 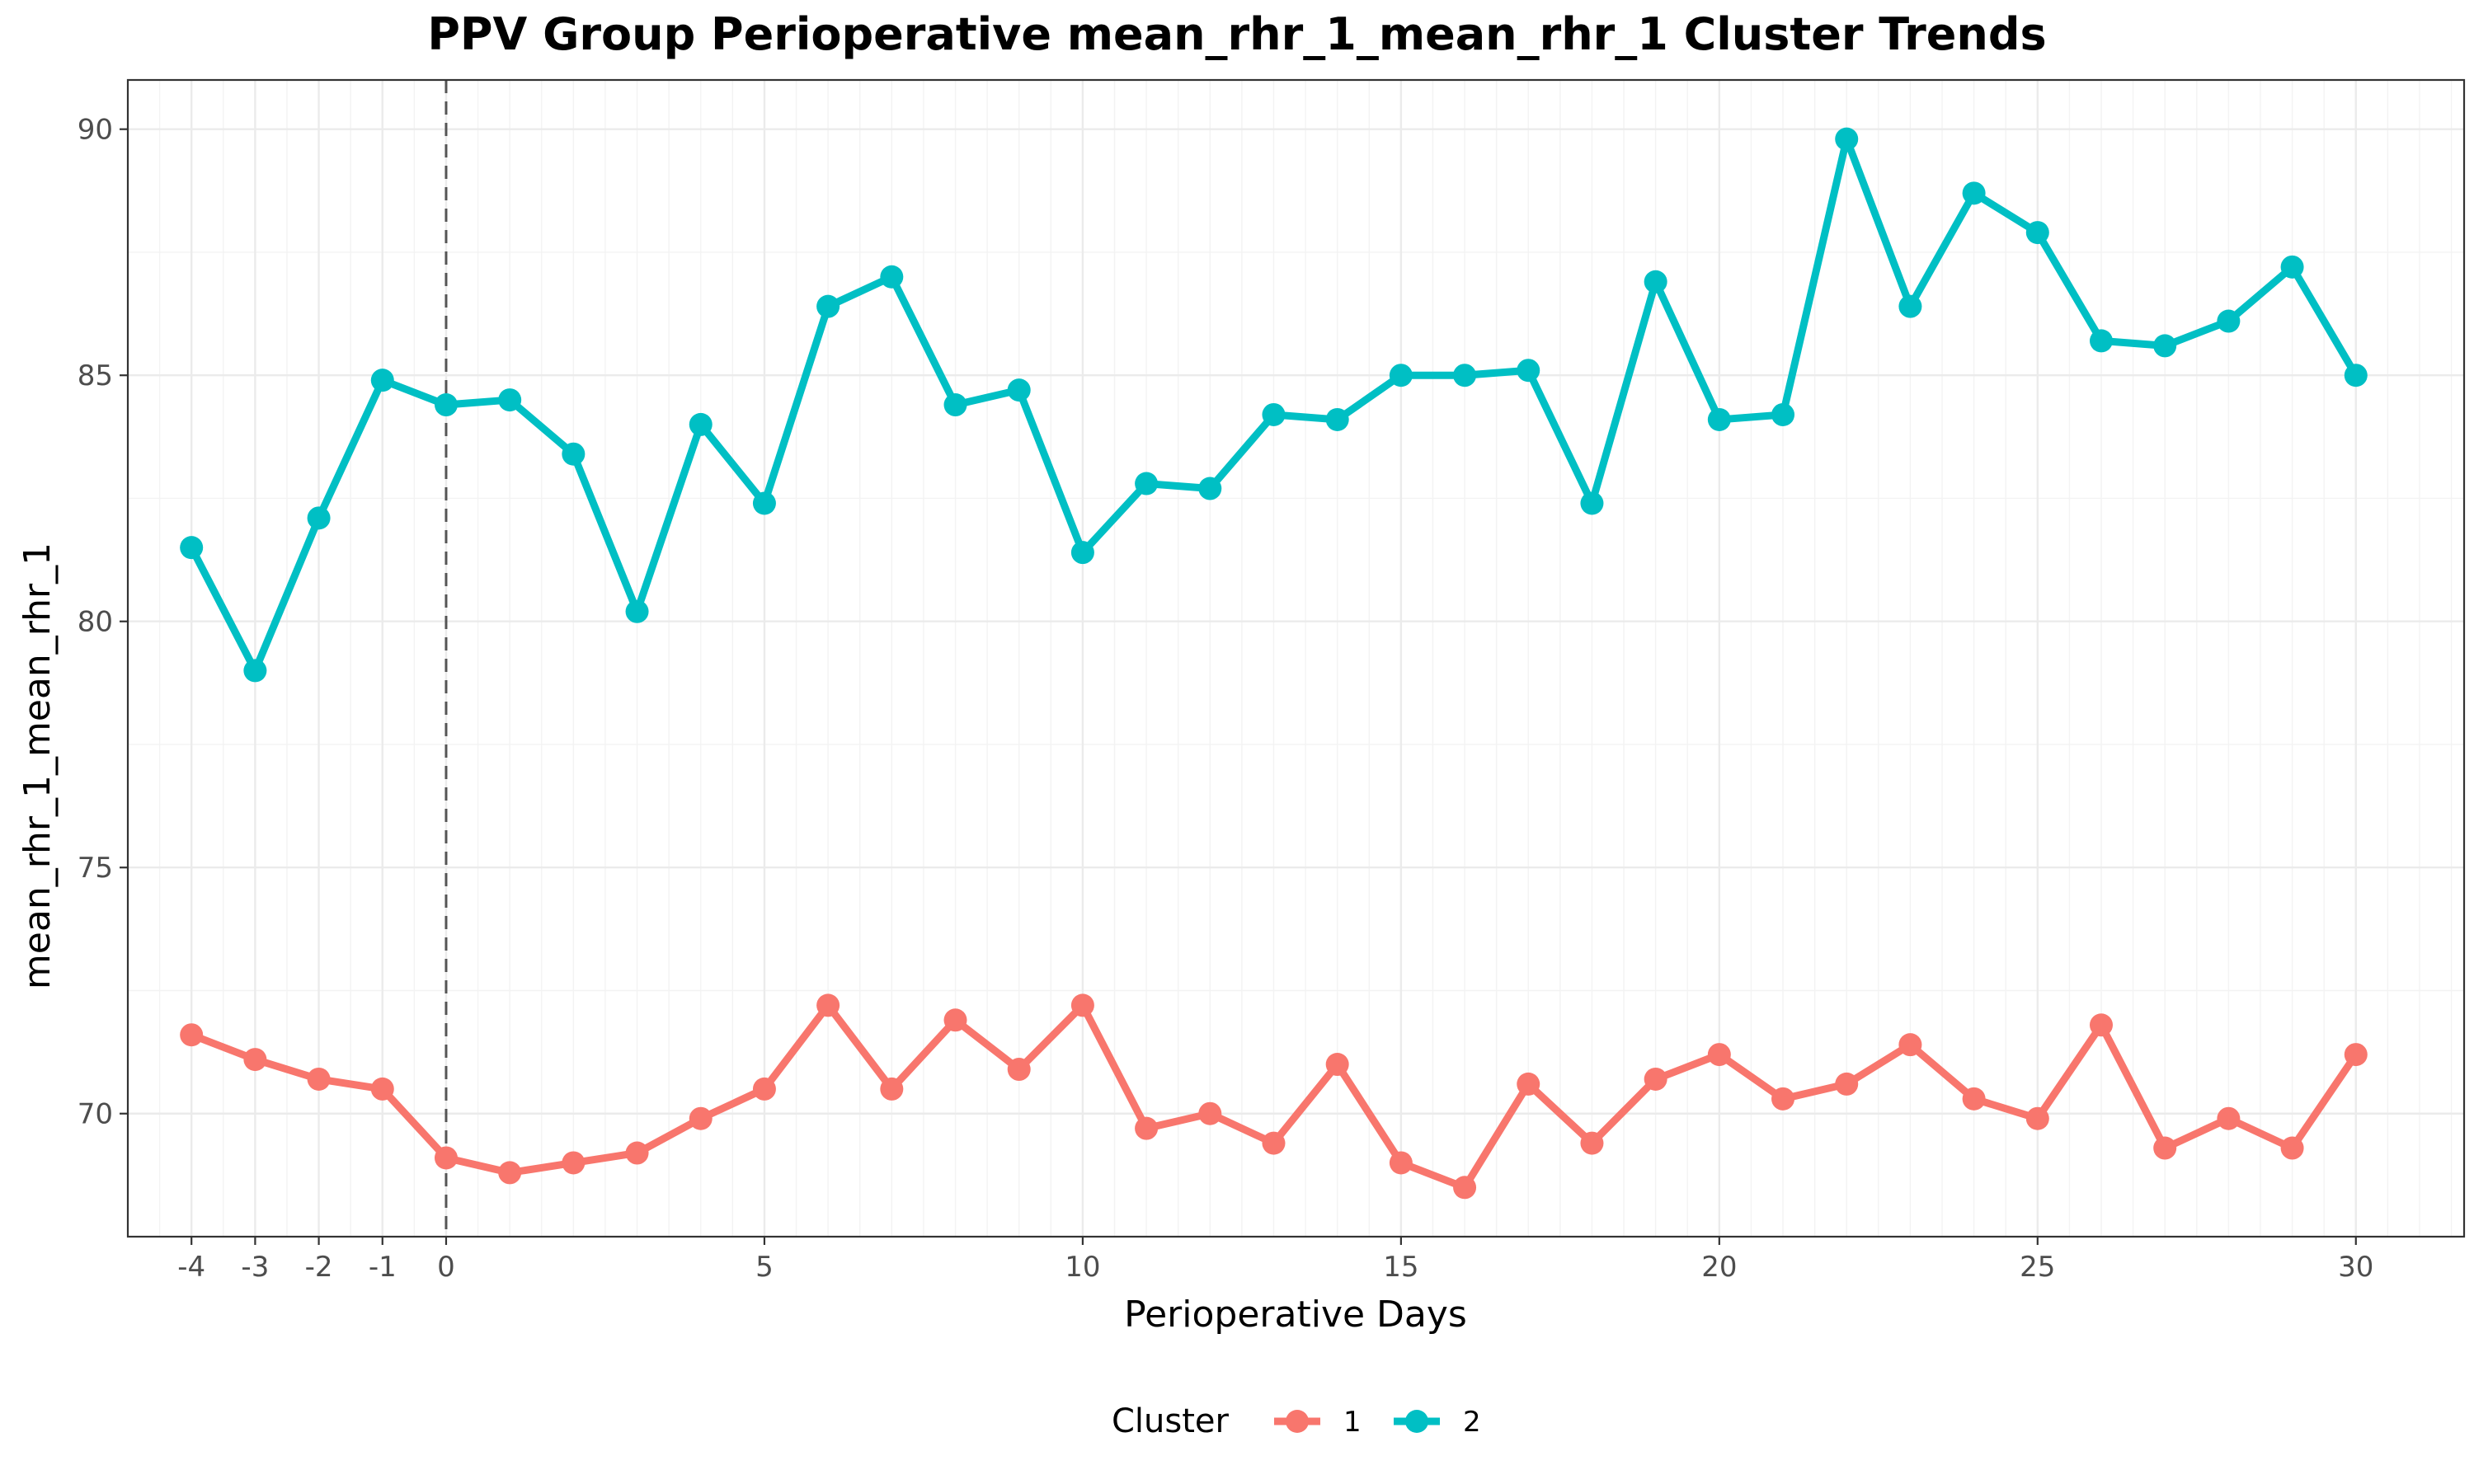 I want to click on legend-title: Cluster, so click(x=1171, y=1421).